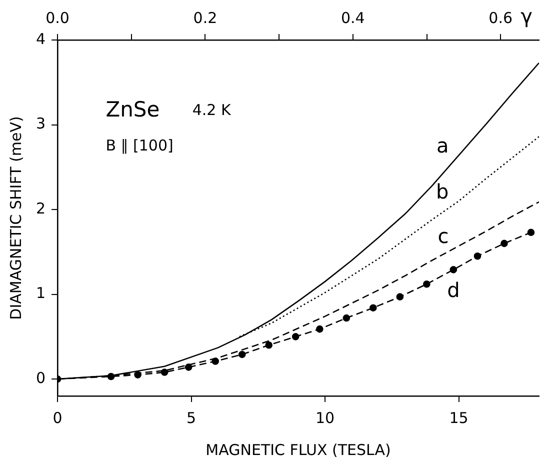 The image size is (545, 470). What do you see at coordinates (453, 290) in the screenshot?
I see `series-label: d` at bounding box center [453, 290].